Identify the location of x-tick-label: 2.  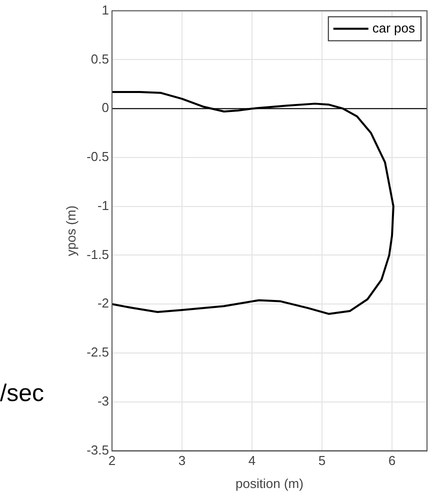
(112, 460).